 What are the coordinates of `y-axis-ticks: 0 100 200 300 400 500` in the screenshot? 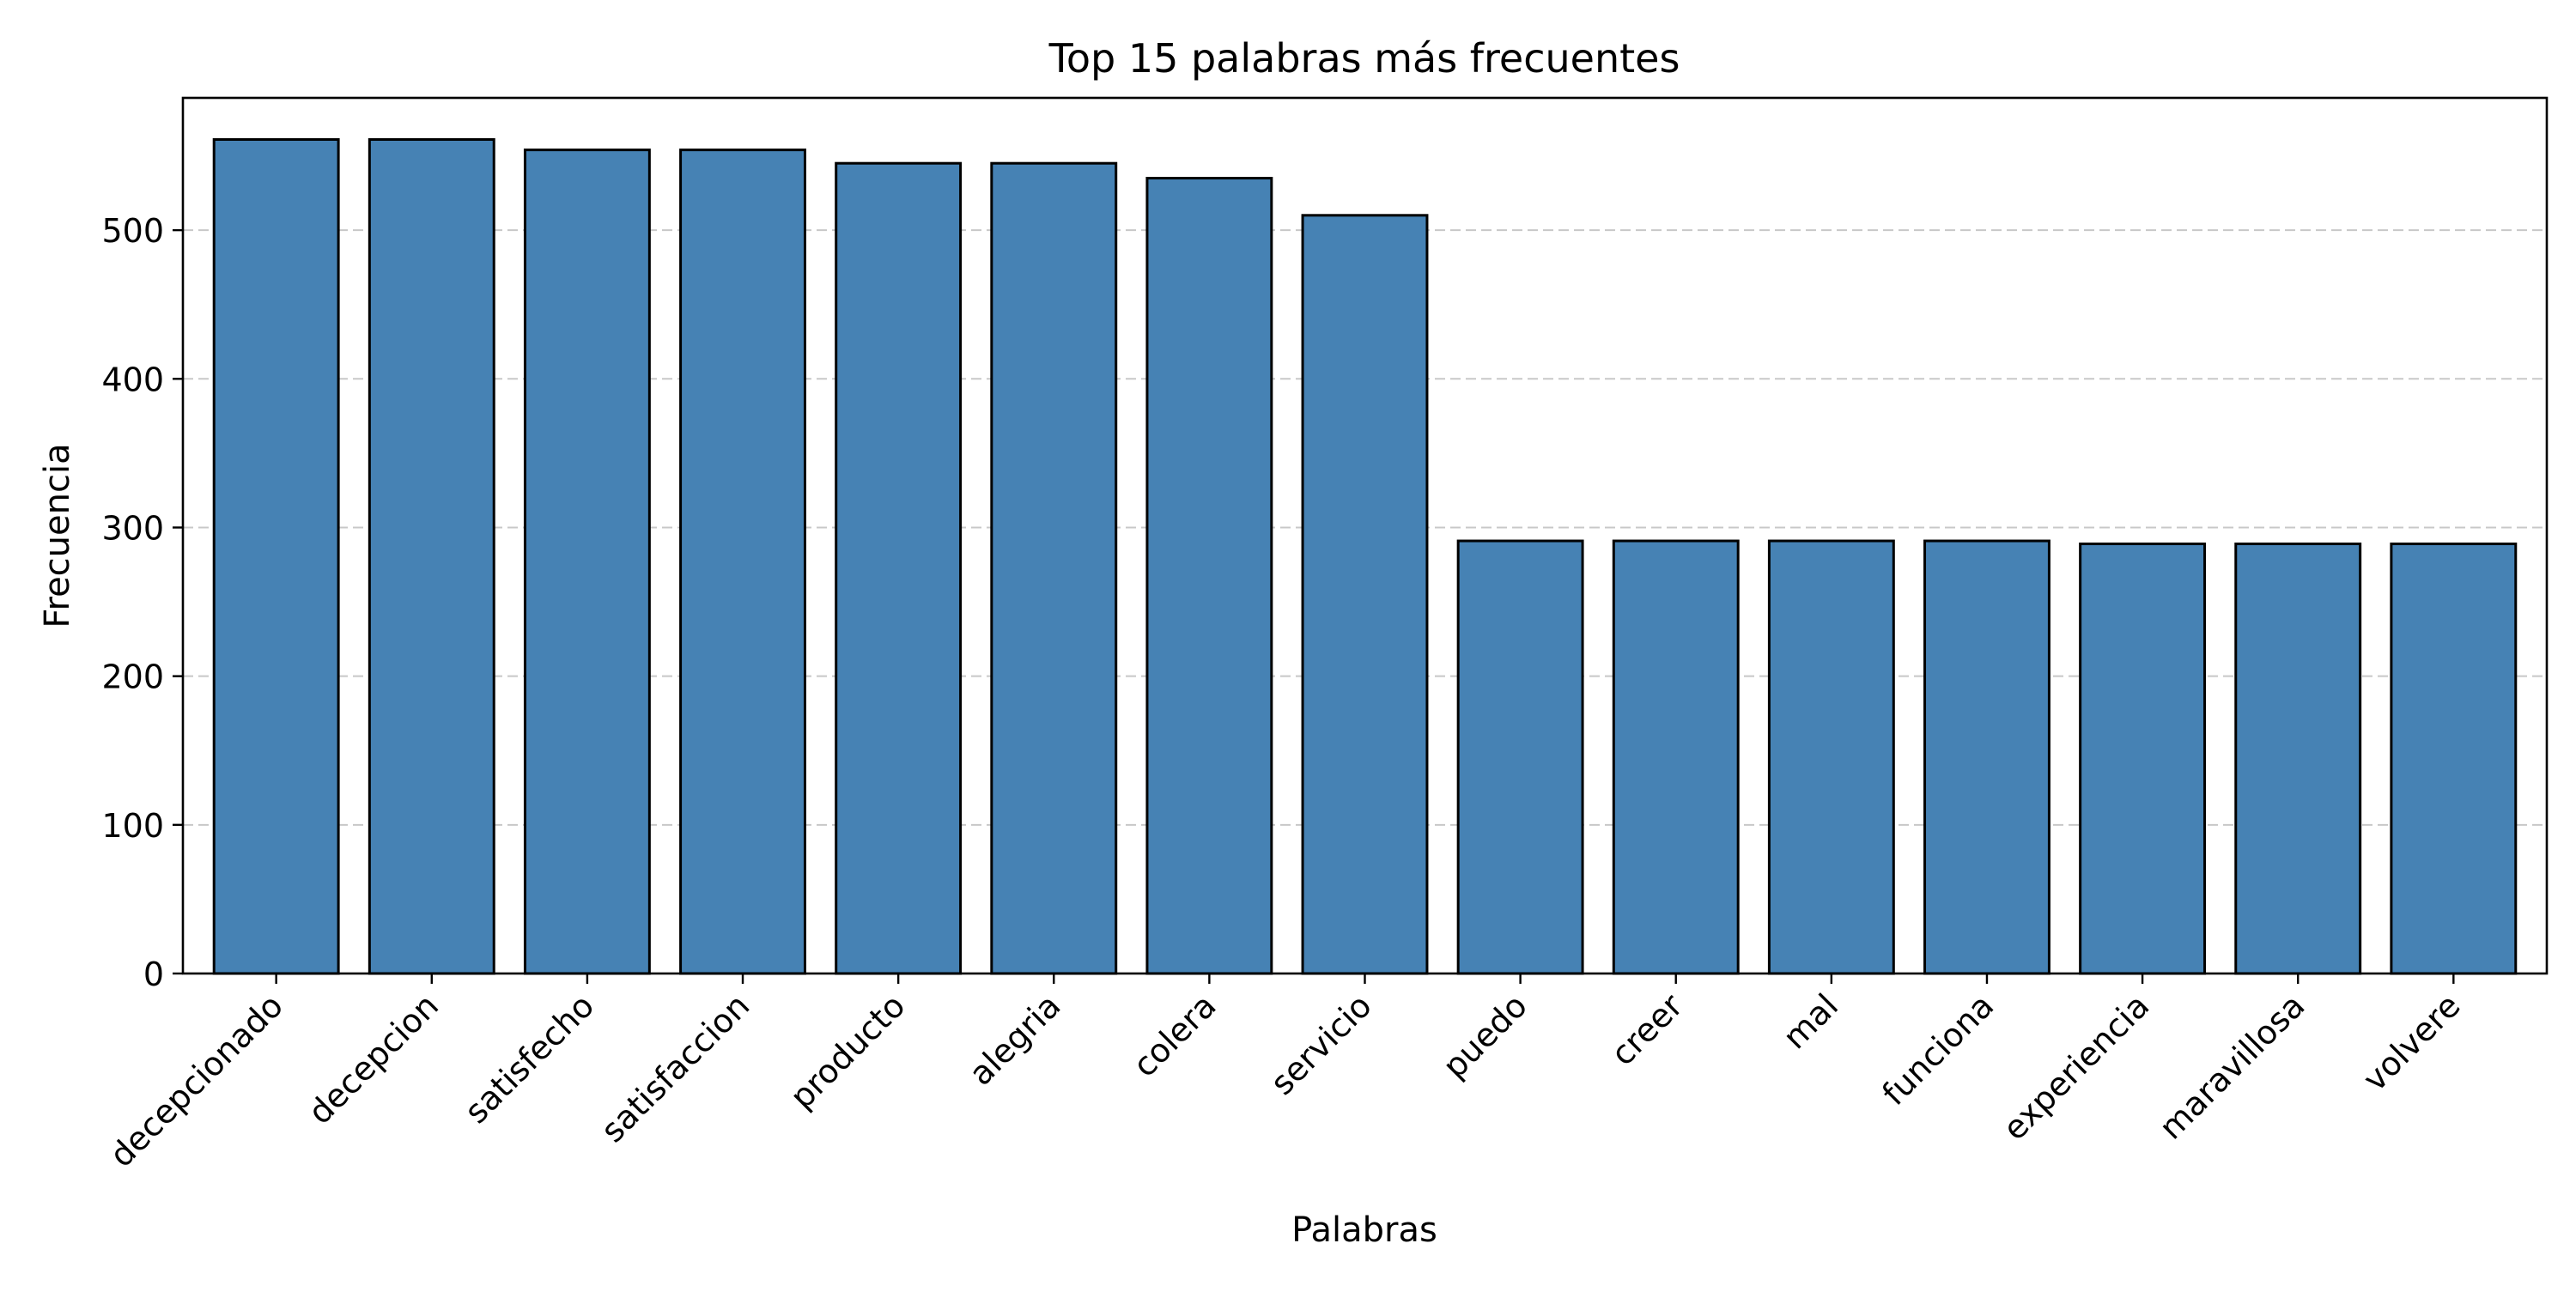 It's located at (142, 602).